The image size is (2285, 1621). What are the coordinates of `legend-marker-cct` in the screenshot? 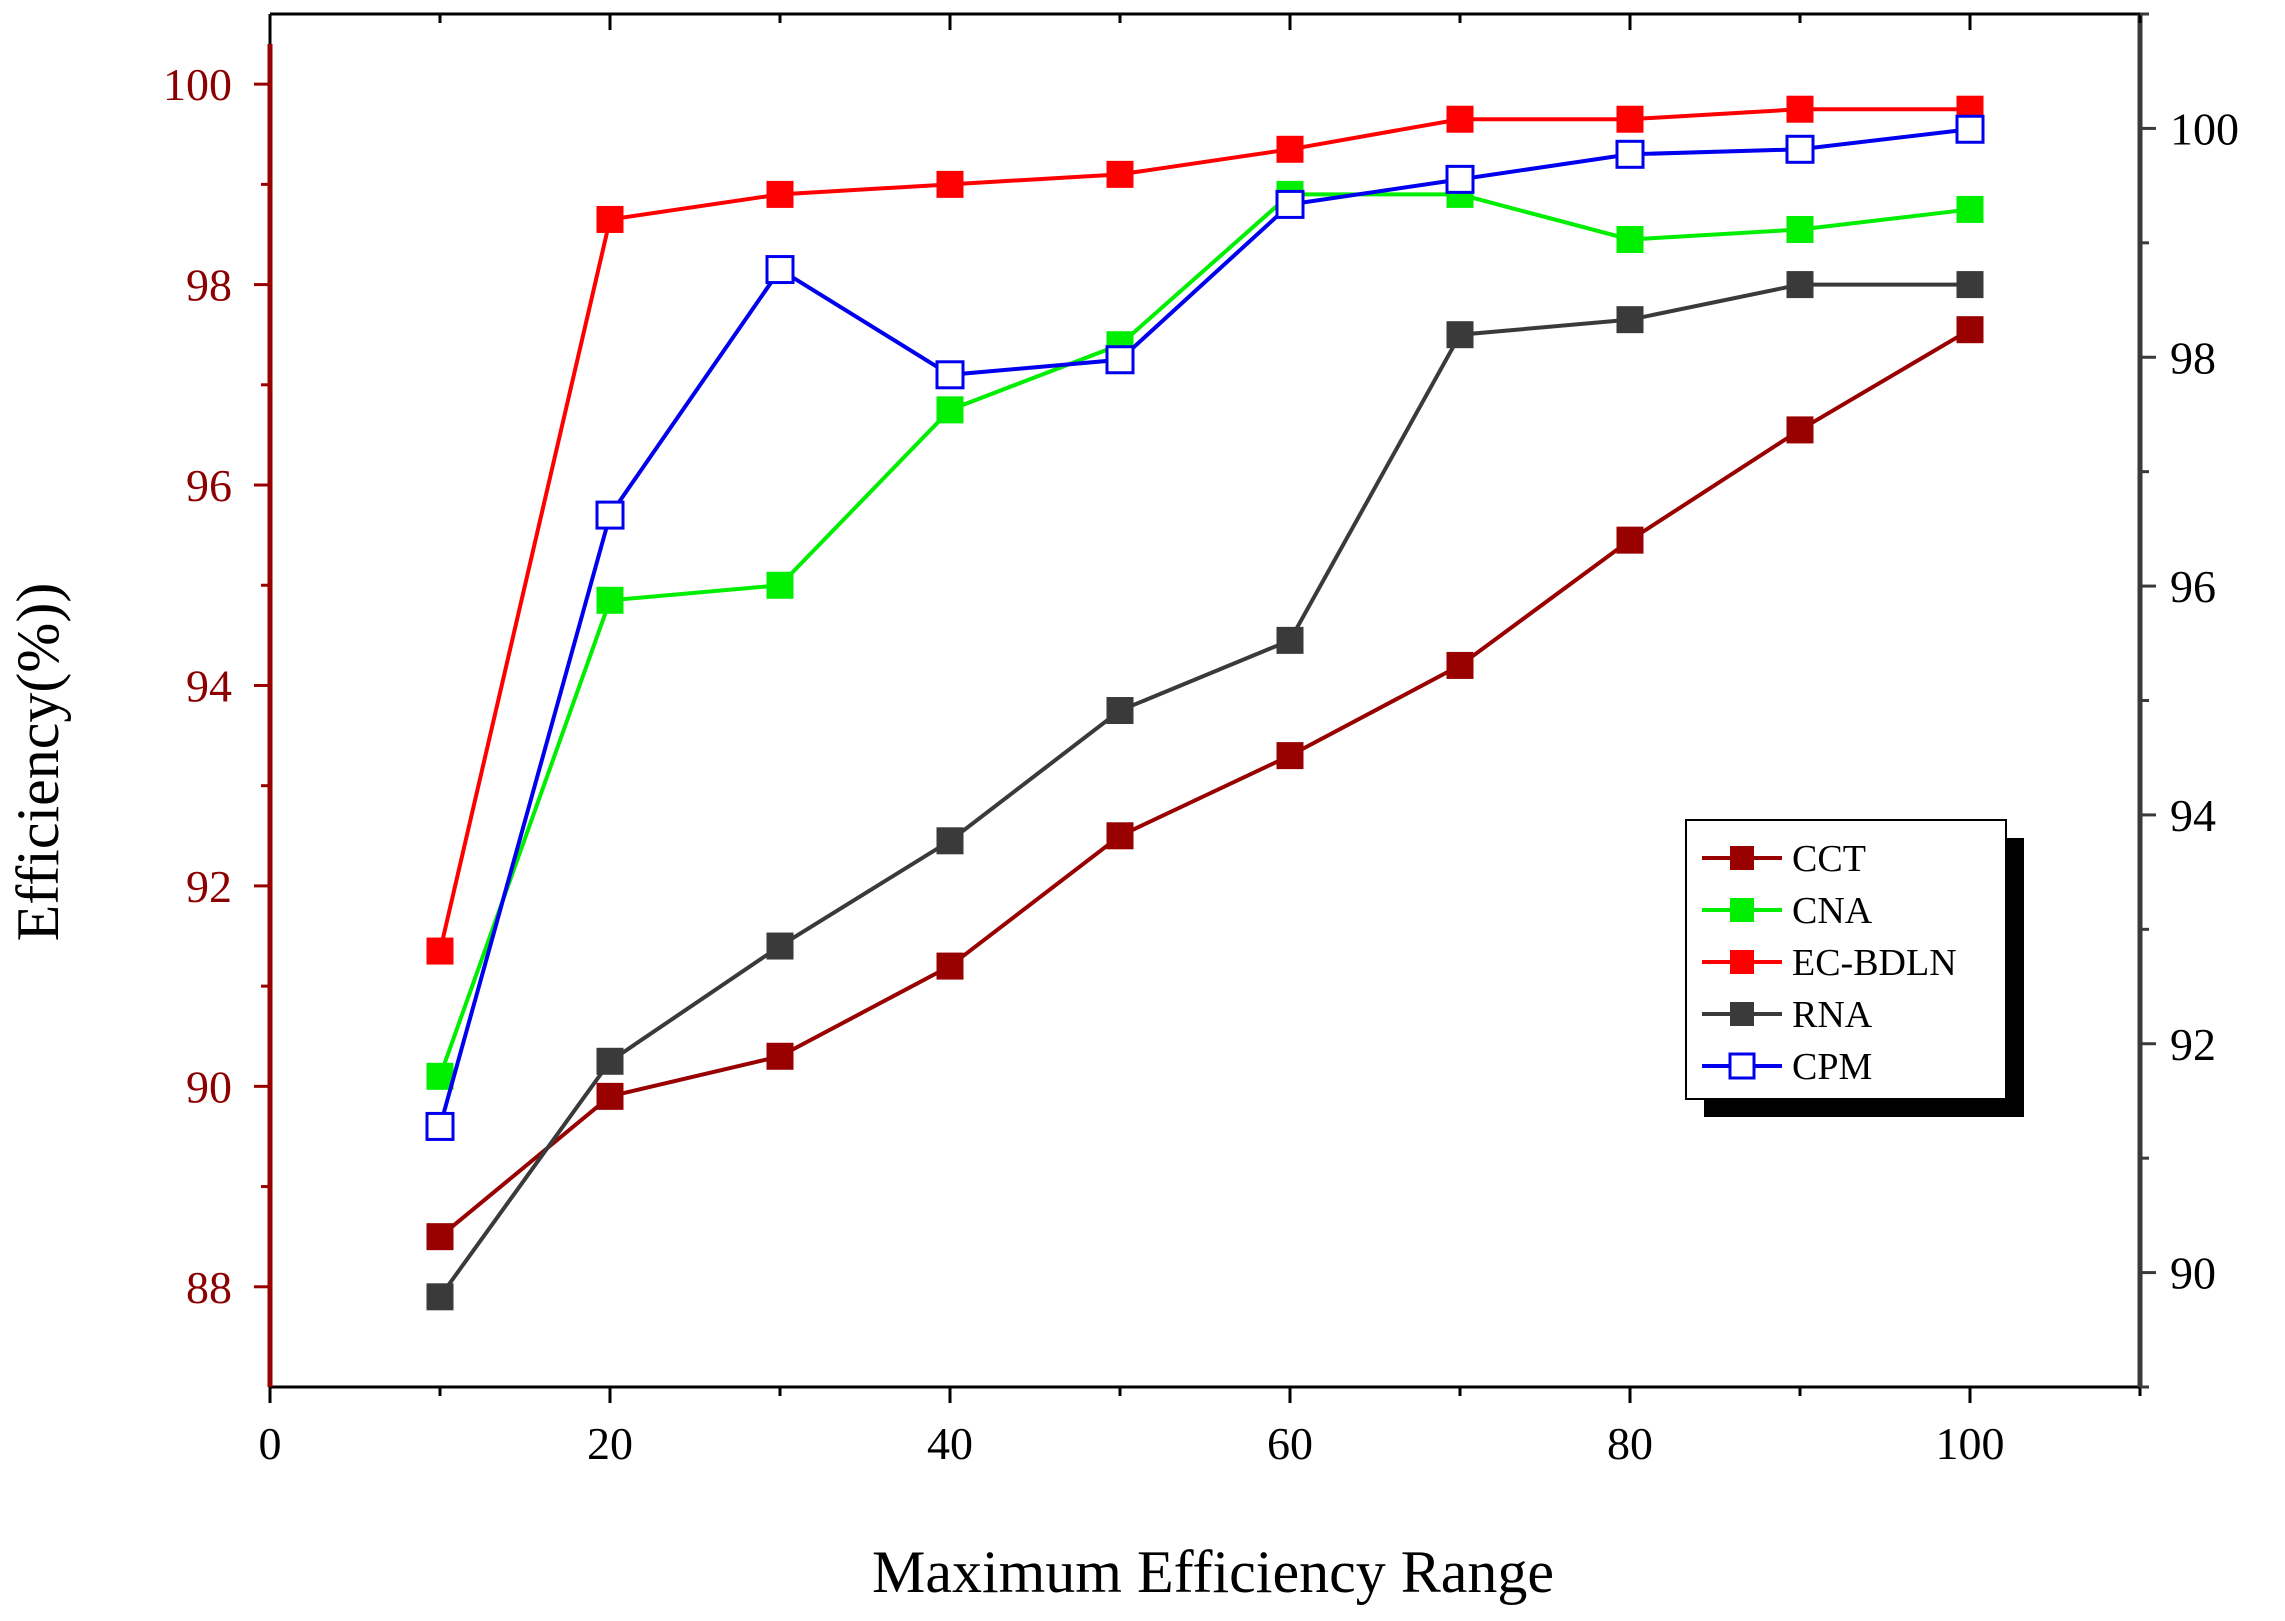 It's located at (1742, 858).